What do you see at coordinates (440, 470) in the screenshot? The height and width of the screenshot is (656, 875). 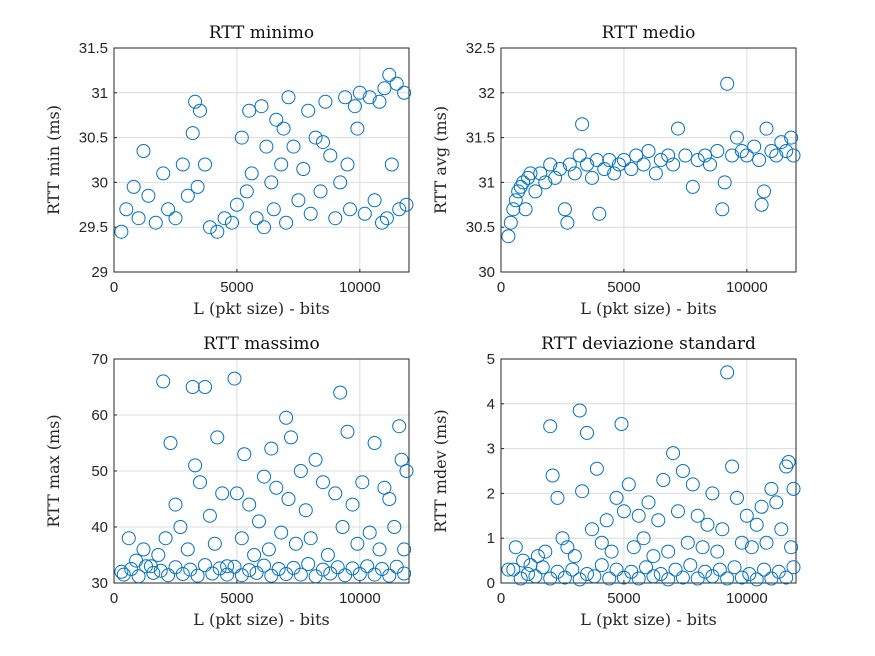 I see `y-axis-label: RTT mdev (ms)` at bounding box center [440, 470].